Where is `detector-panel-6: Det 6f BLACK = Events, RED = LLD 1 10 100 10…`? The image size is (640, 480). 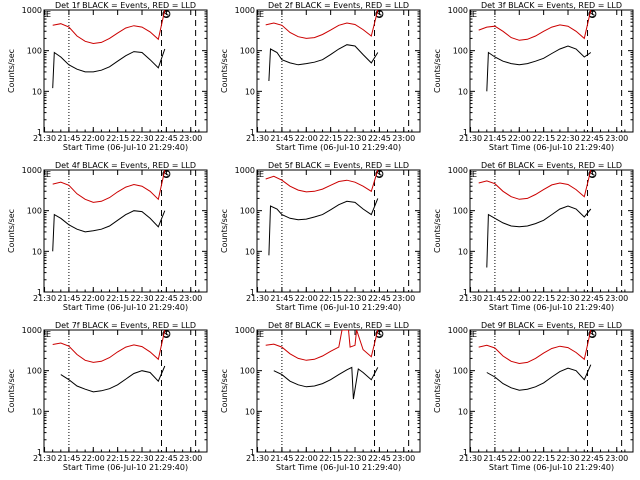
detector-panel-6: Det 6f BLACK = Events, RED = LLD 1 10 100 10… is located at coordinates (533, 236).